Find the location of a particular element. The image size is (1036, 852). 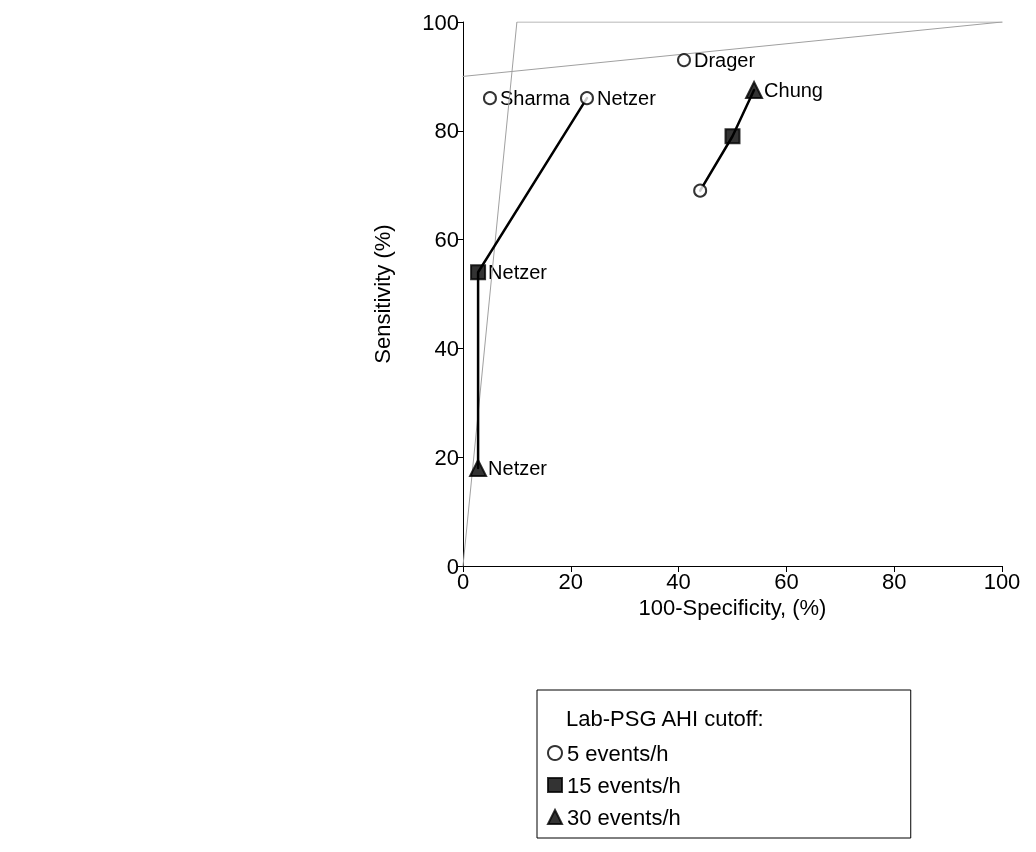

legend-label: 5 events/h is located at coordinates (618, 753).